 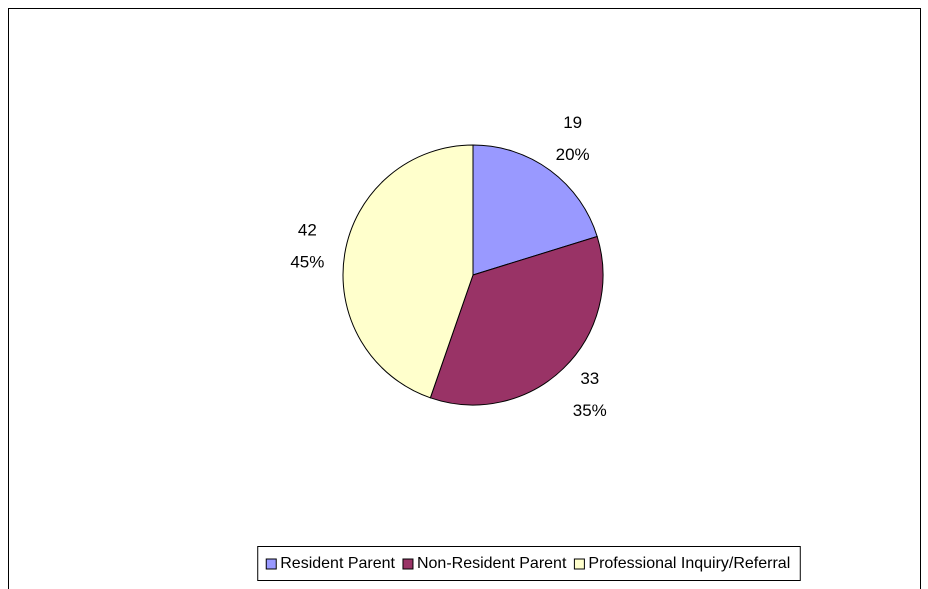 What do you see at coordinates (590, 410) in the screenshot?
I see `percent-label: 35%` at bounding box center [590, 410].